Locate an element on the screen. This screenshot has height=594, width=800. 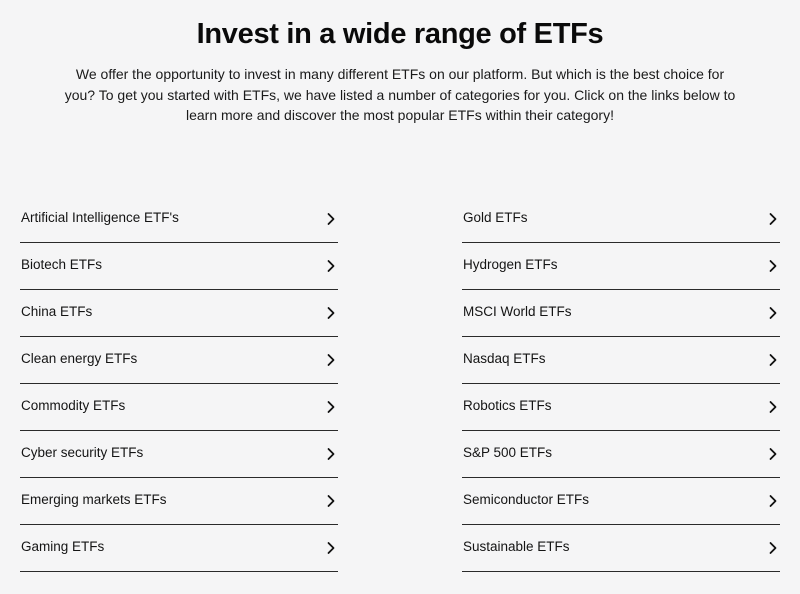
category-link-label: Clean energy ETFs is located at coordinates (79, 358).